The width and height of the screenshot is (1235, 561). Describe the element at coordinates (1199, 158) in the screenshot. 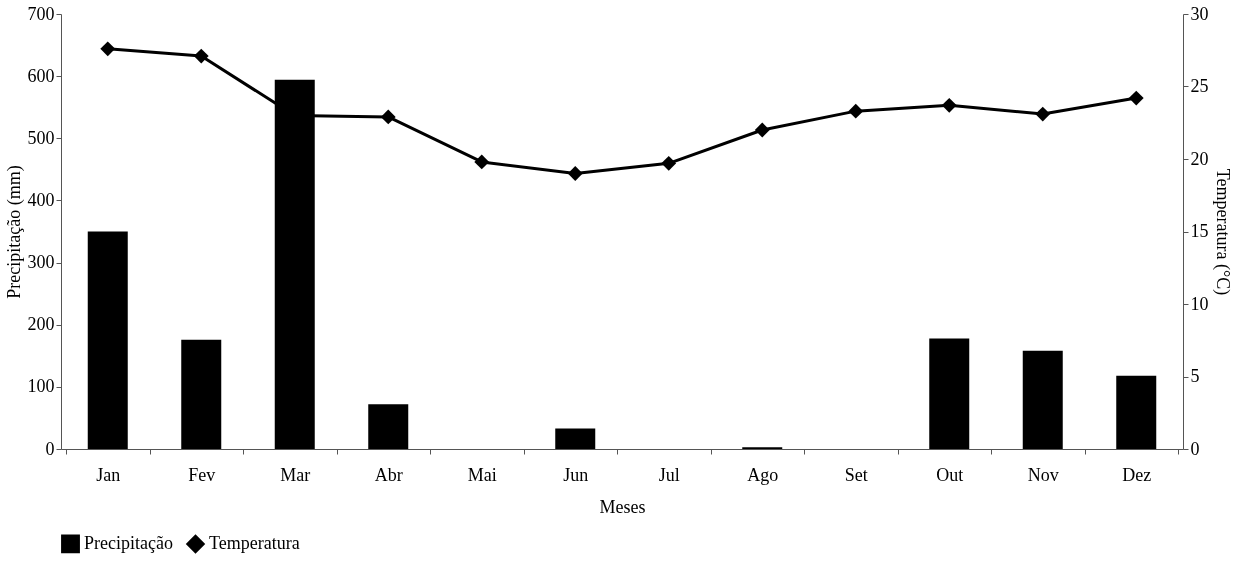

I see `y2-tick-label: 20` at that location.